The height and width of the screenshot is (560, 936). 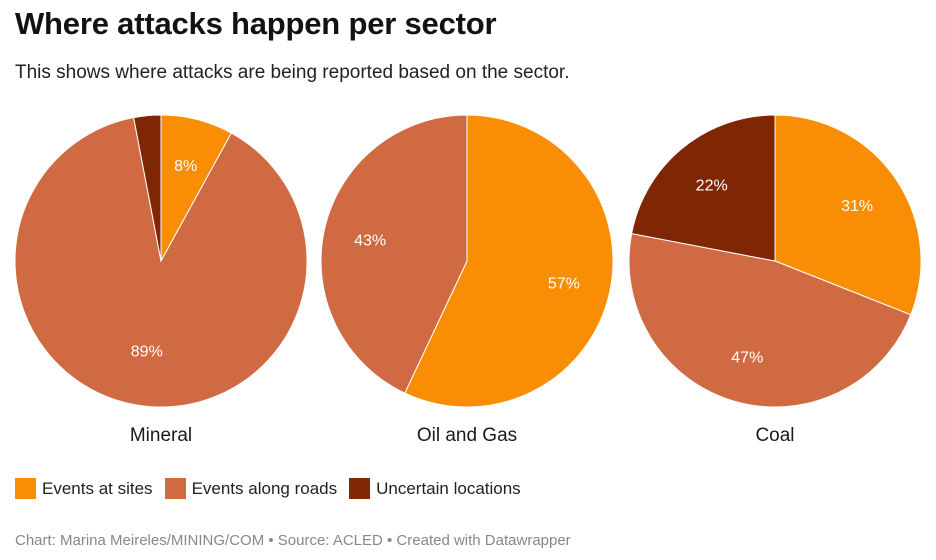 What do you see at coordinates (264, 488) in the screenshot?
I see `legend-label-roads: Events along roads` at bounding box center [264, 488].